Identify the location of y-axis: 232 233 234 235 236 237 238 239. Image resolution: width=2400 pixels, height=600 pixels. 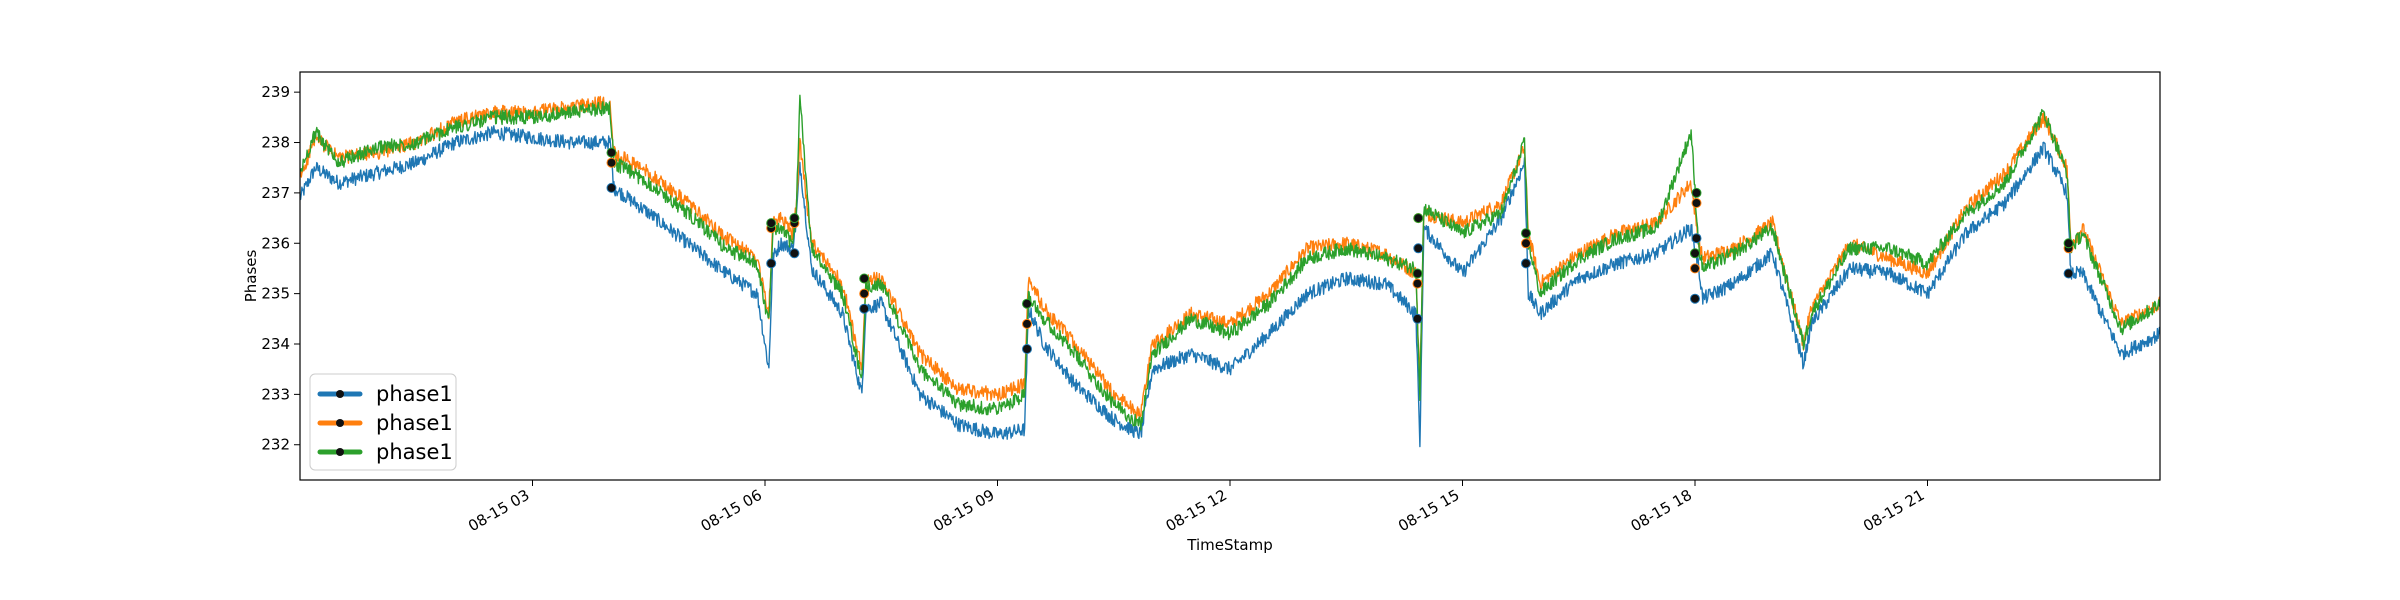
(280, 268).